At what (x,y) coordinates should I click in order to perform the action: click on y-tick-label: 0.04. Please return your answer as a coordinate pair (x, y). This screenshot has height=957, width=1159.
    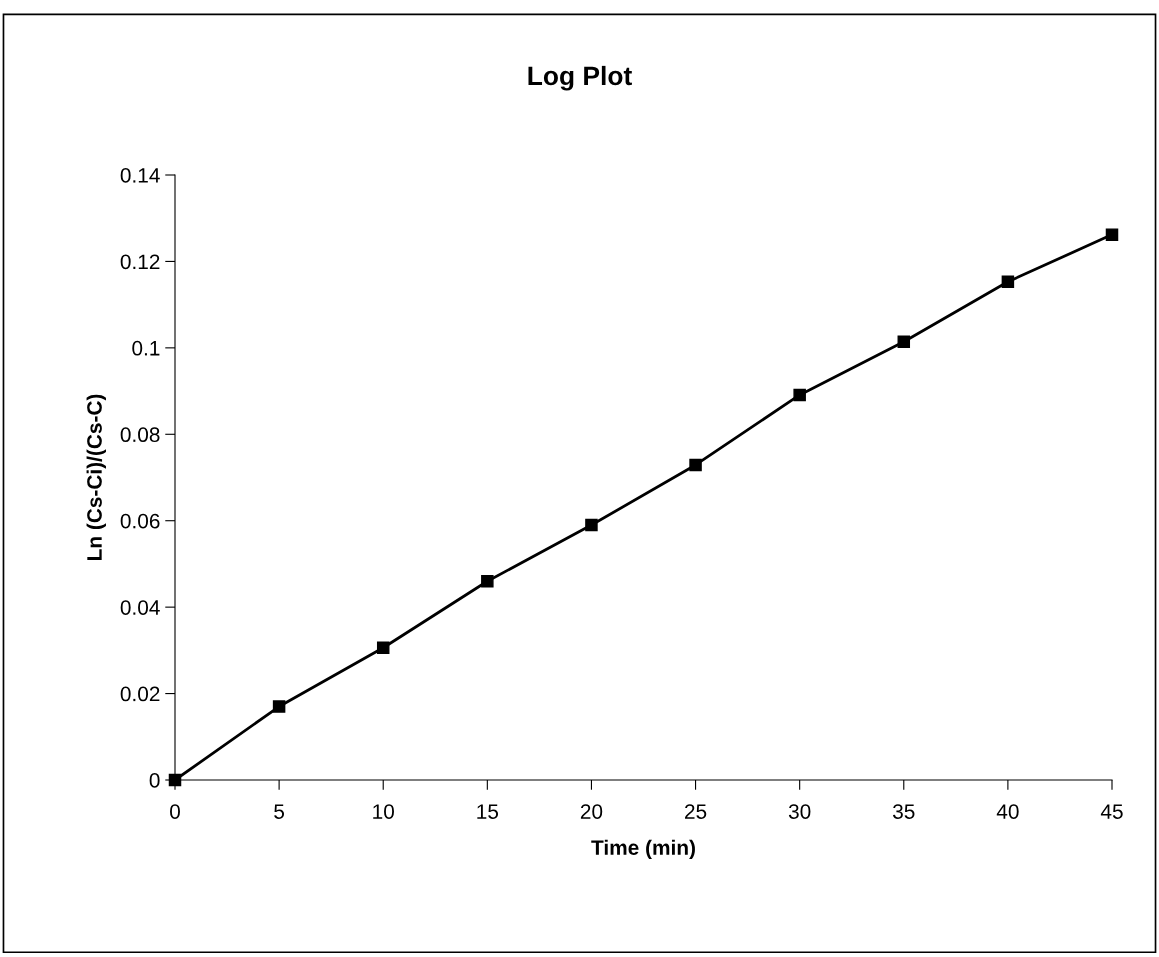
    Looking at the image, I should click on (140, 607).